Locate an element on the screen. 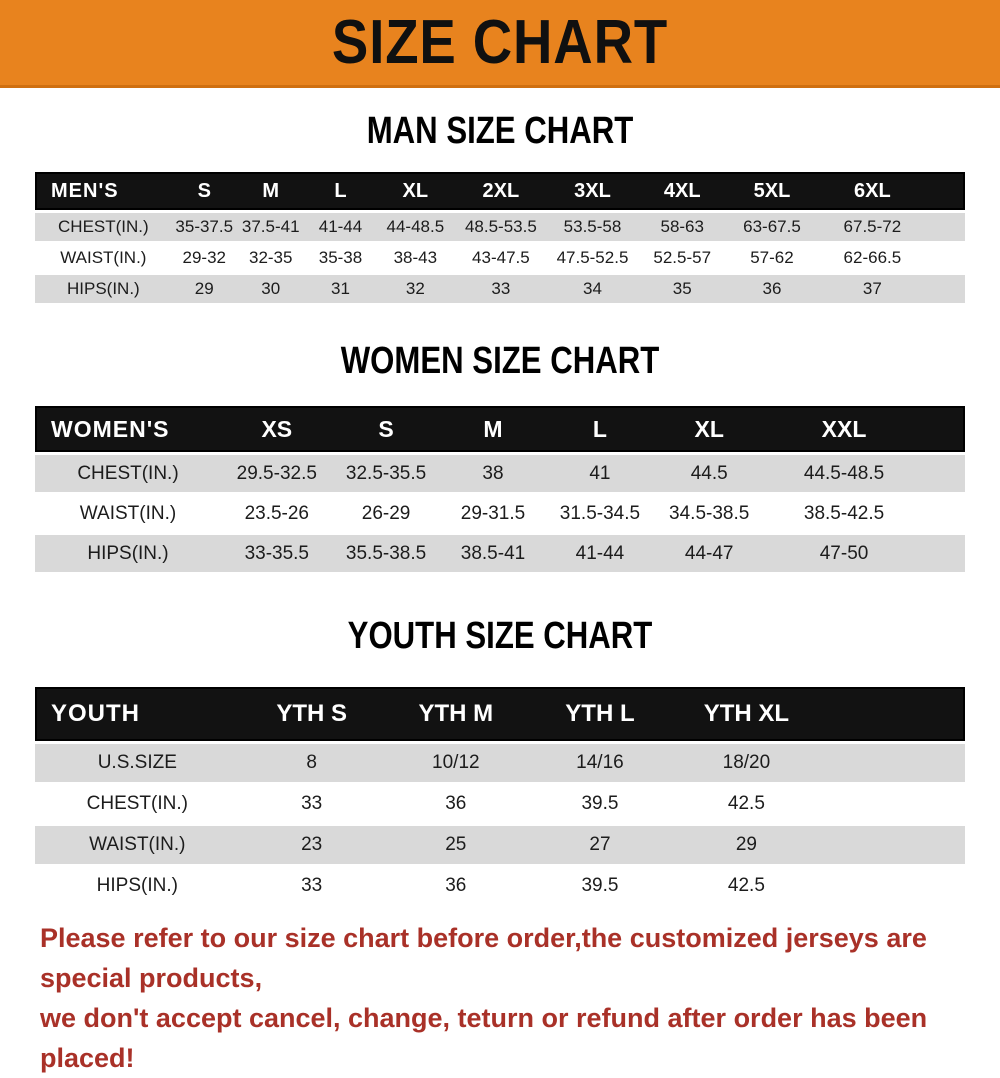 The height and width of the screenshot is (1078, 1000). youth-table-row: CHEST(IN.) 33 36 39.5 42.5 is located at coordinates (500, 804).